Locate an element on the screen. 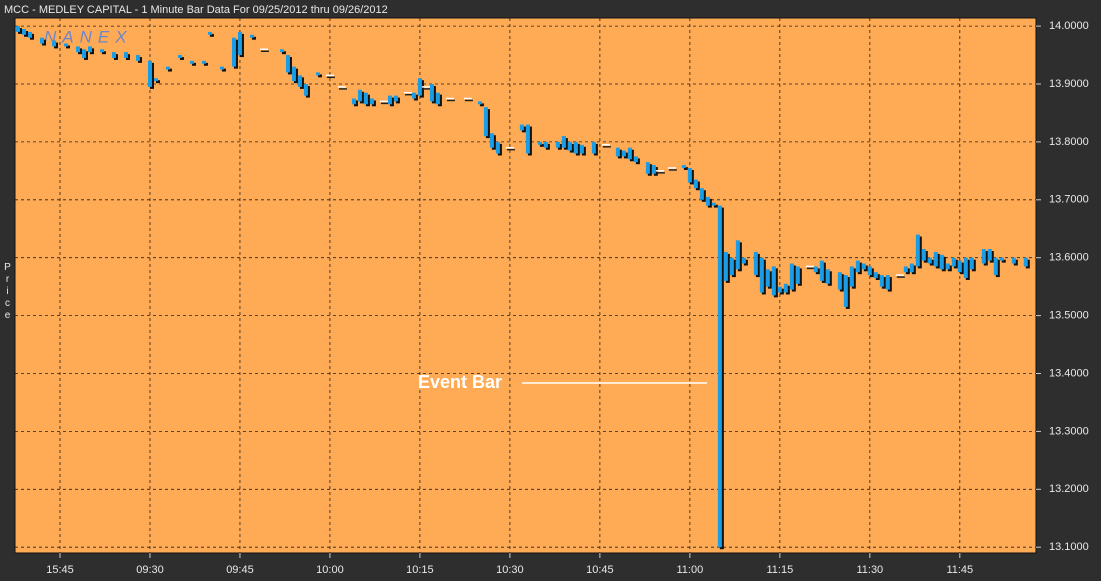  y-tick-label: 13.9000 is located at coordinates (1069, 84).